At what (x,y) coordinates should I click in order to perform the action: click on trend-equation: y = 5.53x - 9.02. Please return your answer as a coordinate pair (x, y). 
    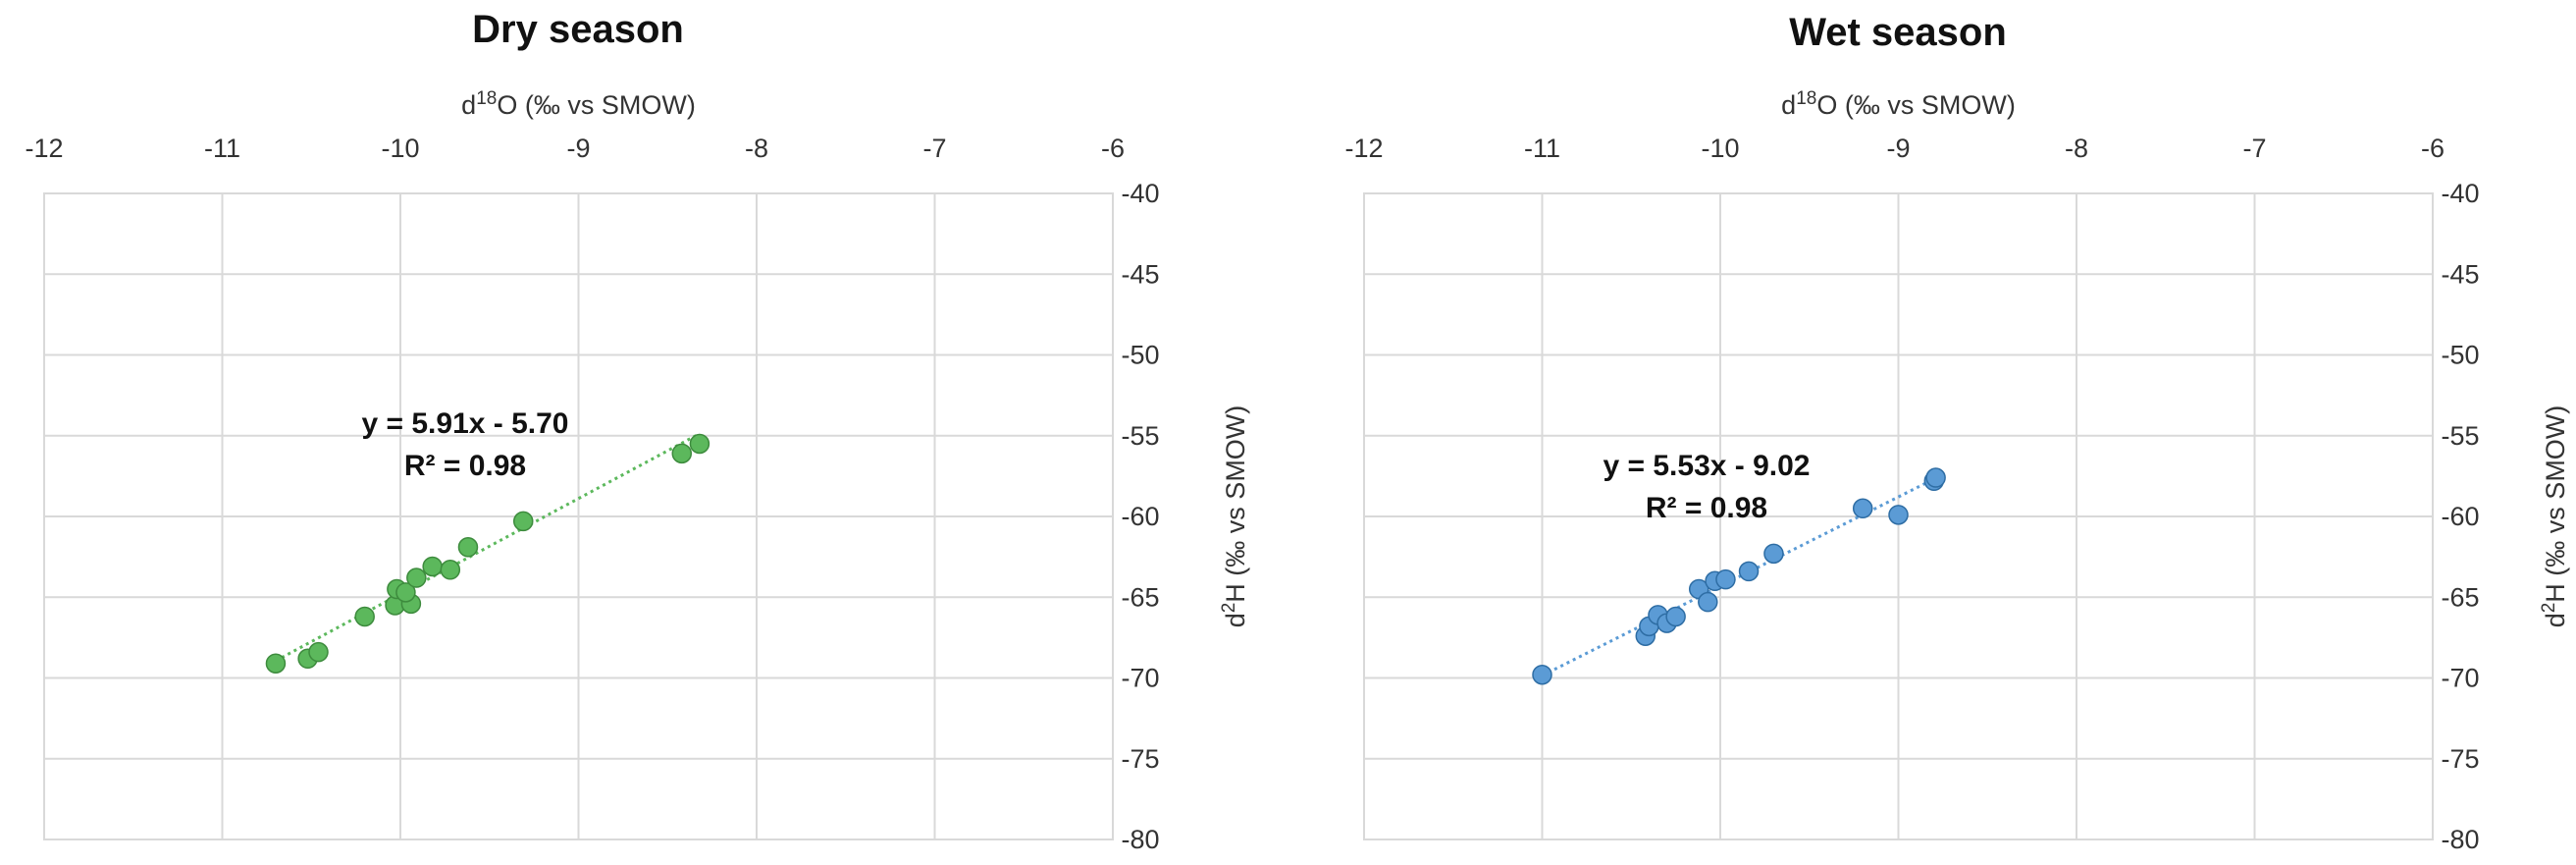
    Looking at the image, I should click on (1707, 466).